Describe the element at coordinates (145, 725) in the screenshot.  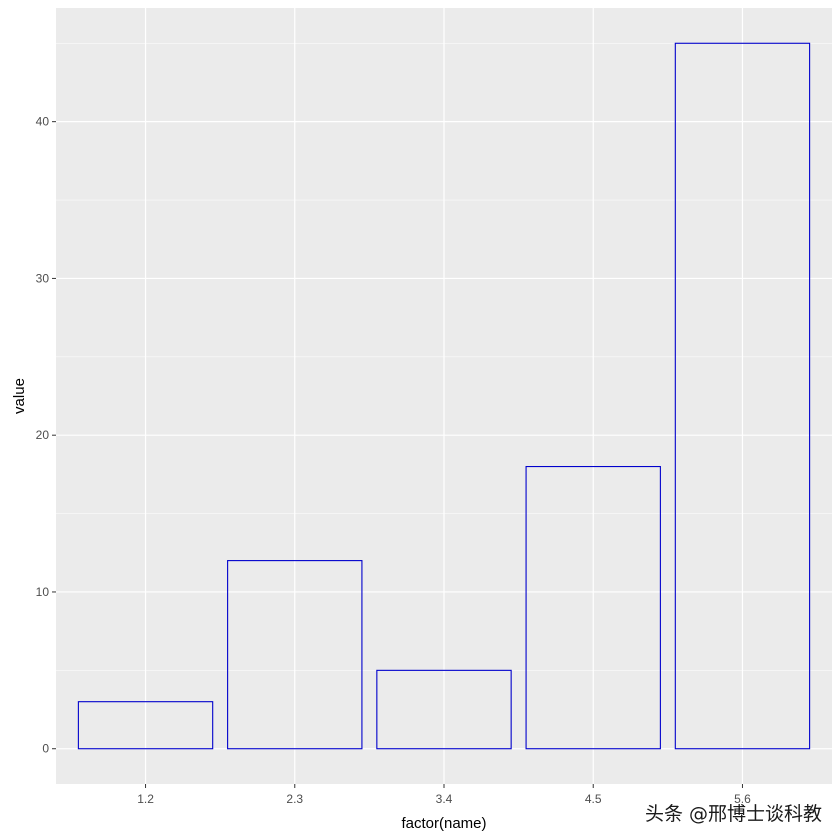
I see `bar-1.2` at that location.